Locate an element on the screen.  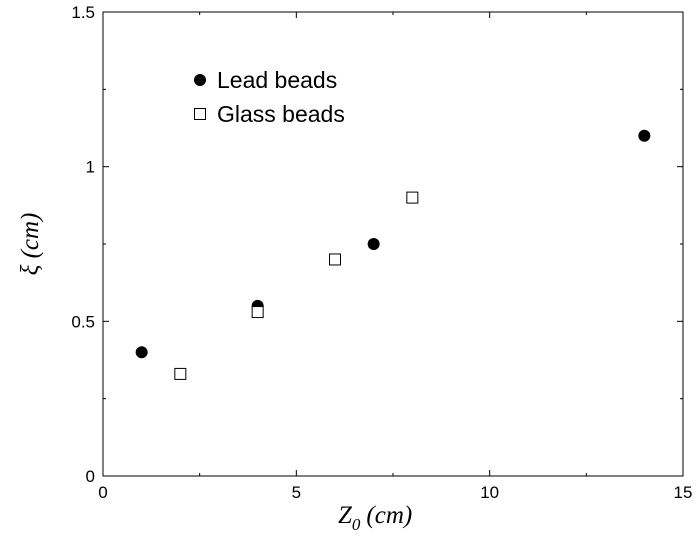
legend-marker-lead-beads is located at coordinates (200, 80).